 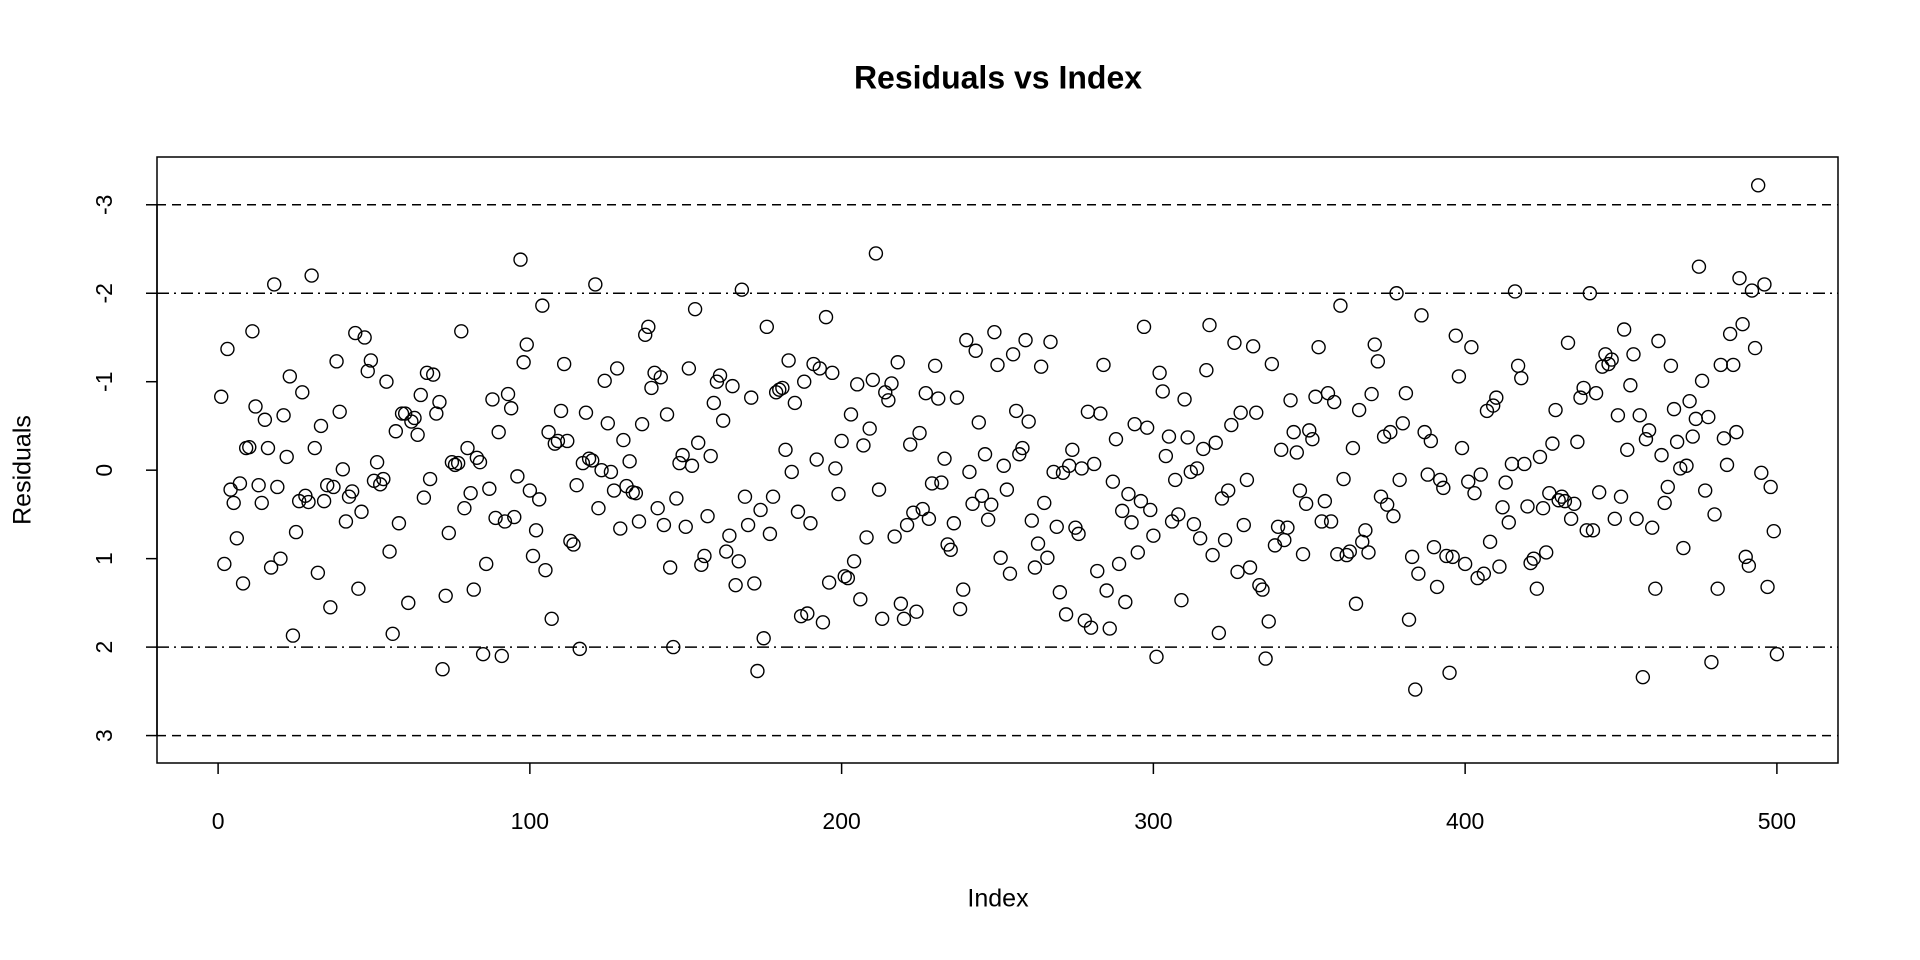 I want to click on x-tick-label: 0, so click(x=218, y=821).